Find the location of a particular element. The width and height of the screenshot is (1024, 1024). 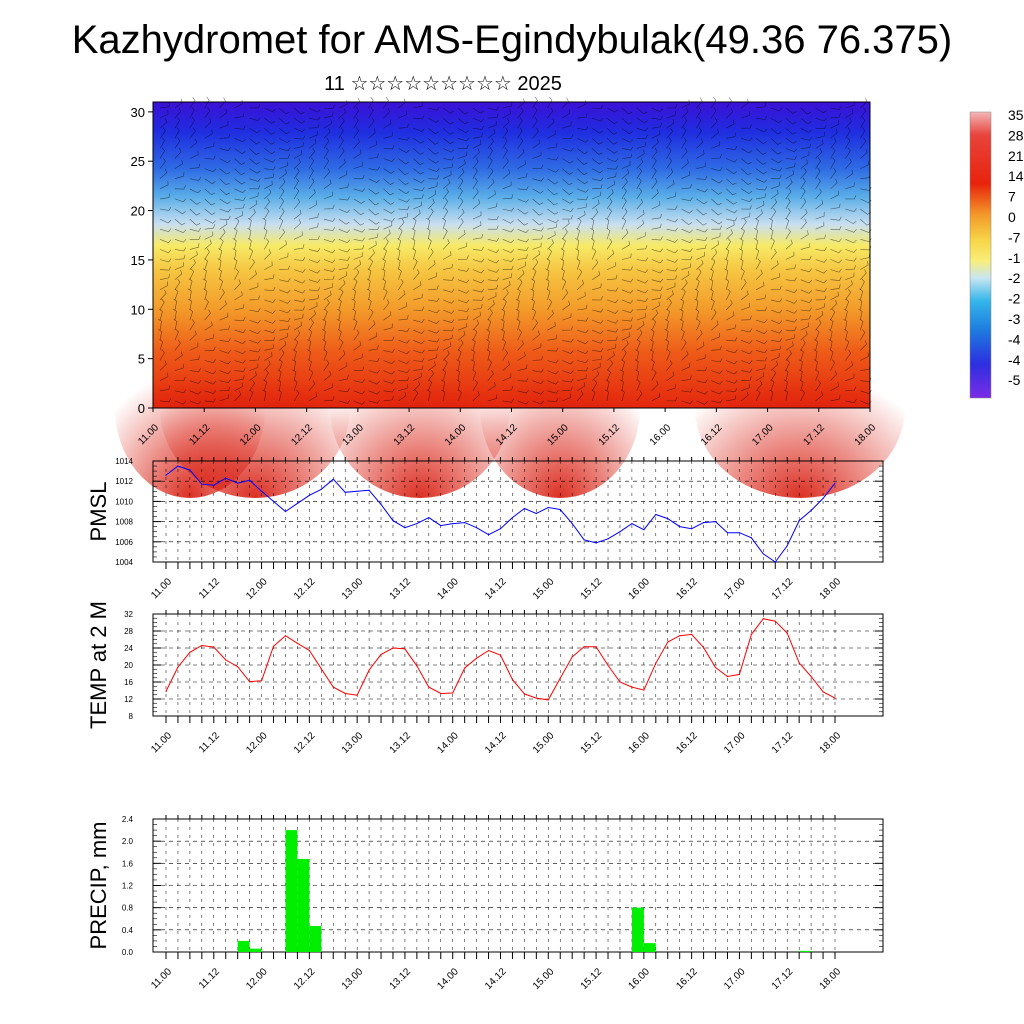

y-tick-label: 20 is located at coordinates (128, 665).